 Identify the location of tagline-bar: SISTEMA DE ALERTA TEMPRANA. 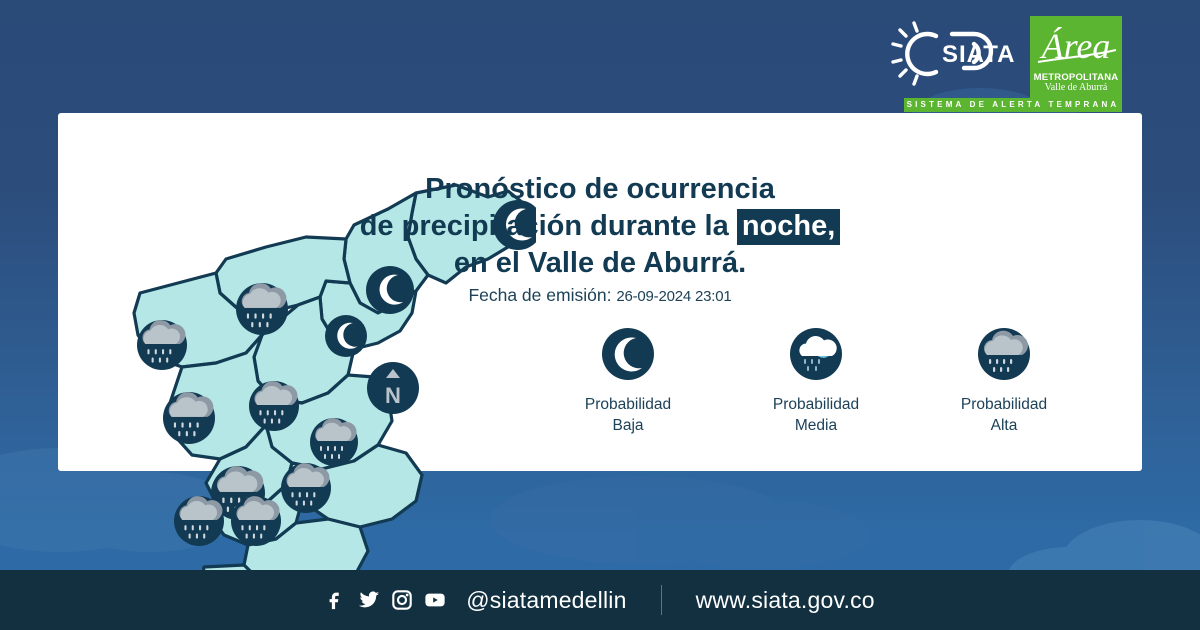
(1013, 105).